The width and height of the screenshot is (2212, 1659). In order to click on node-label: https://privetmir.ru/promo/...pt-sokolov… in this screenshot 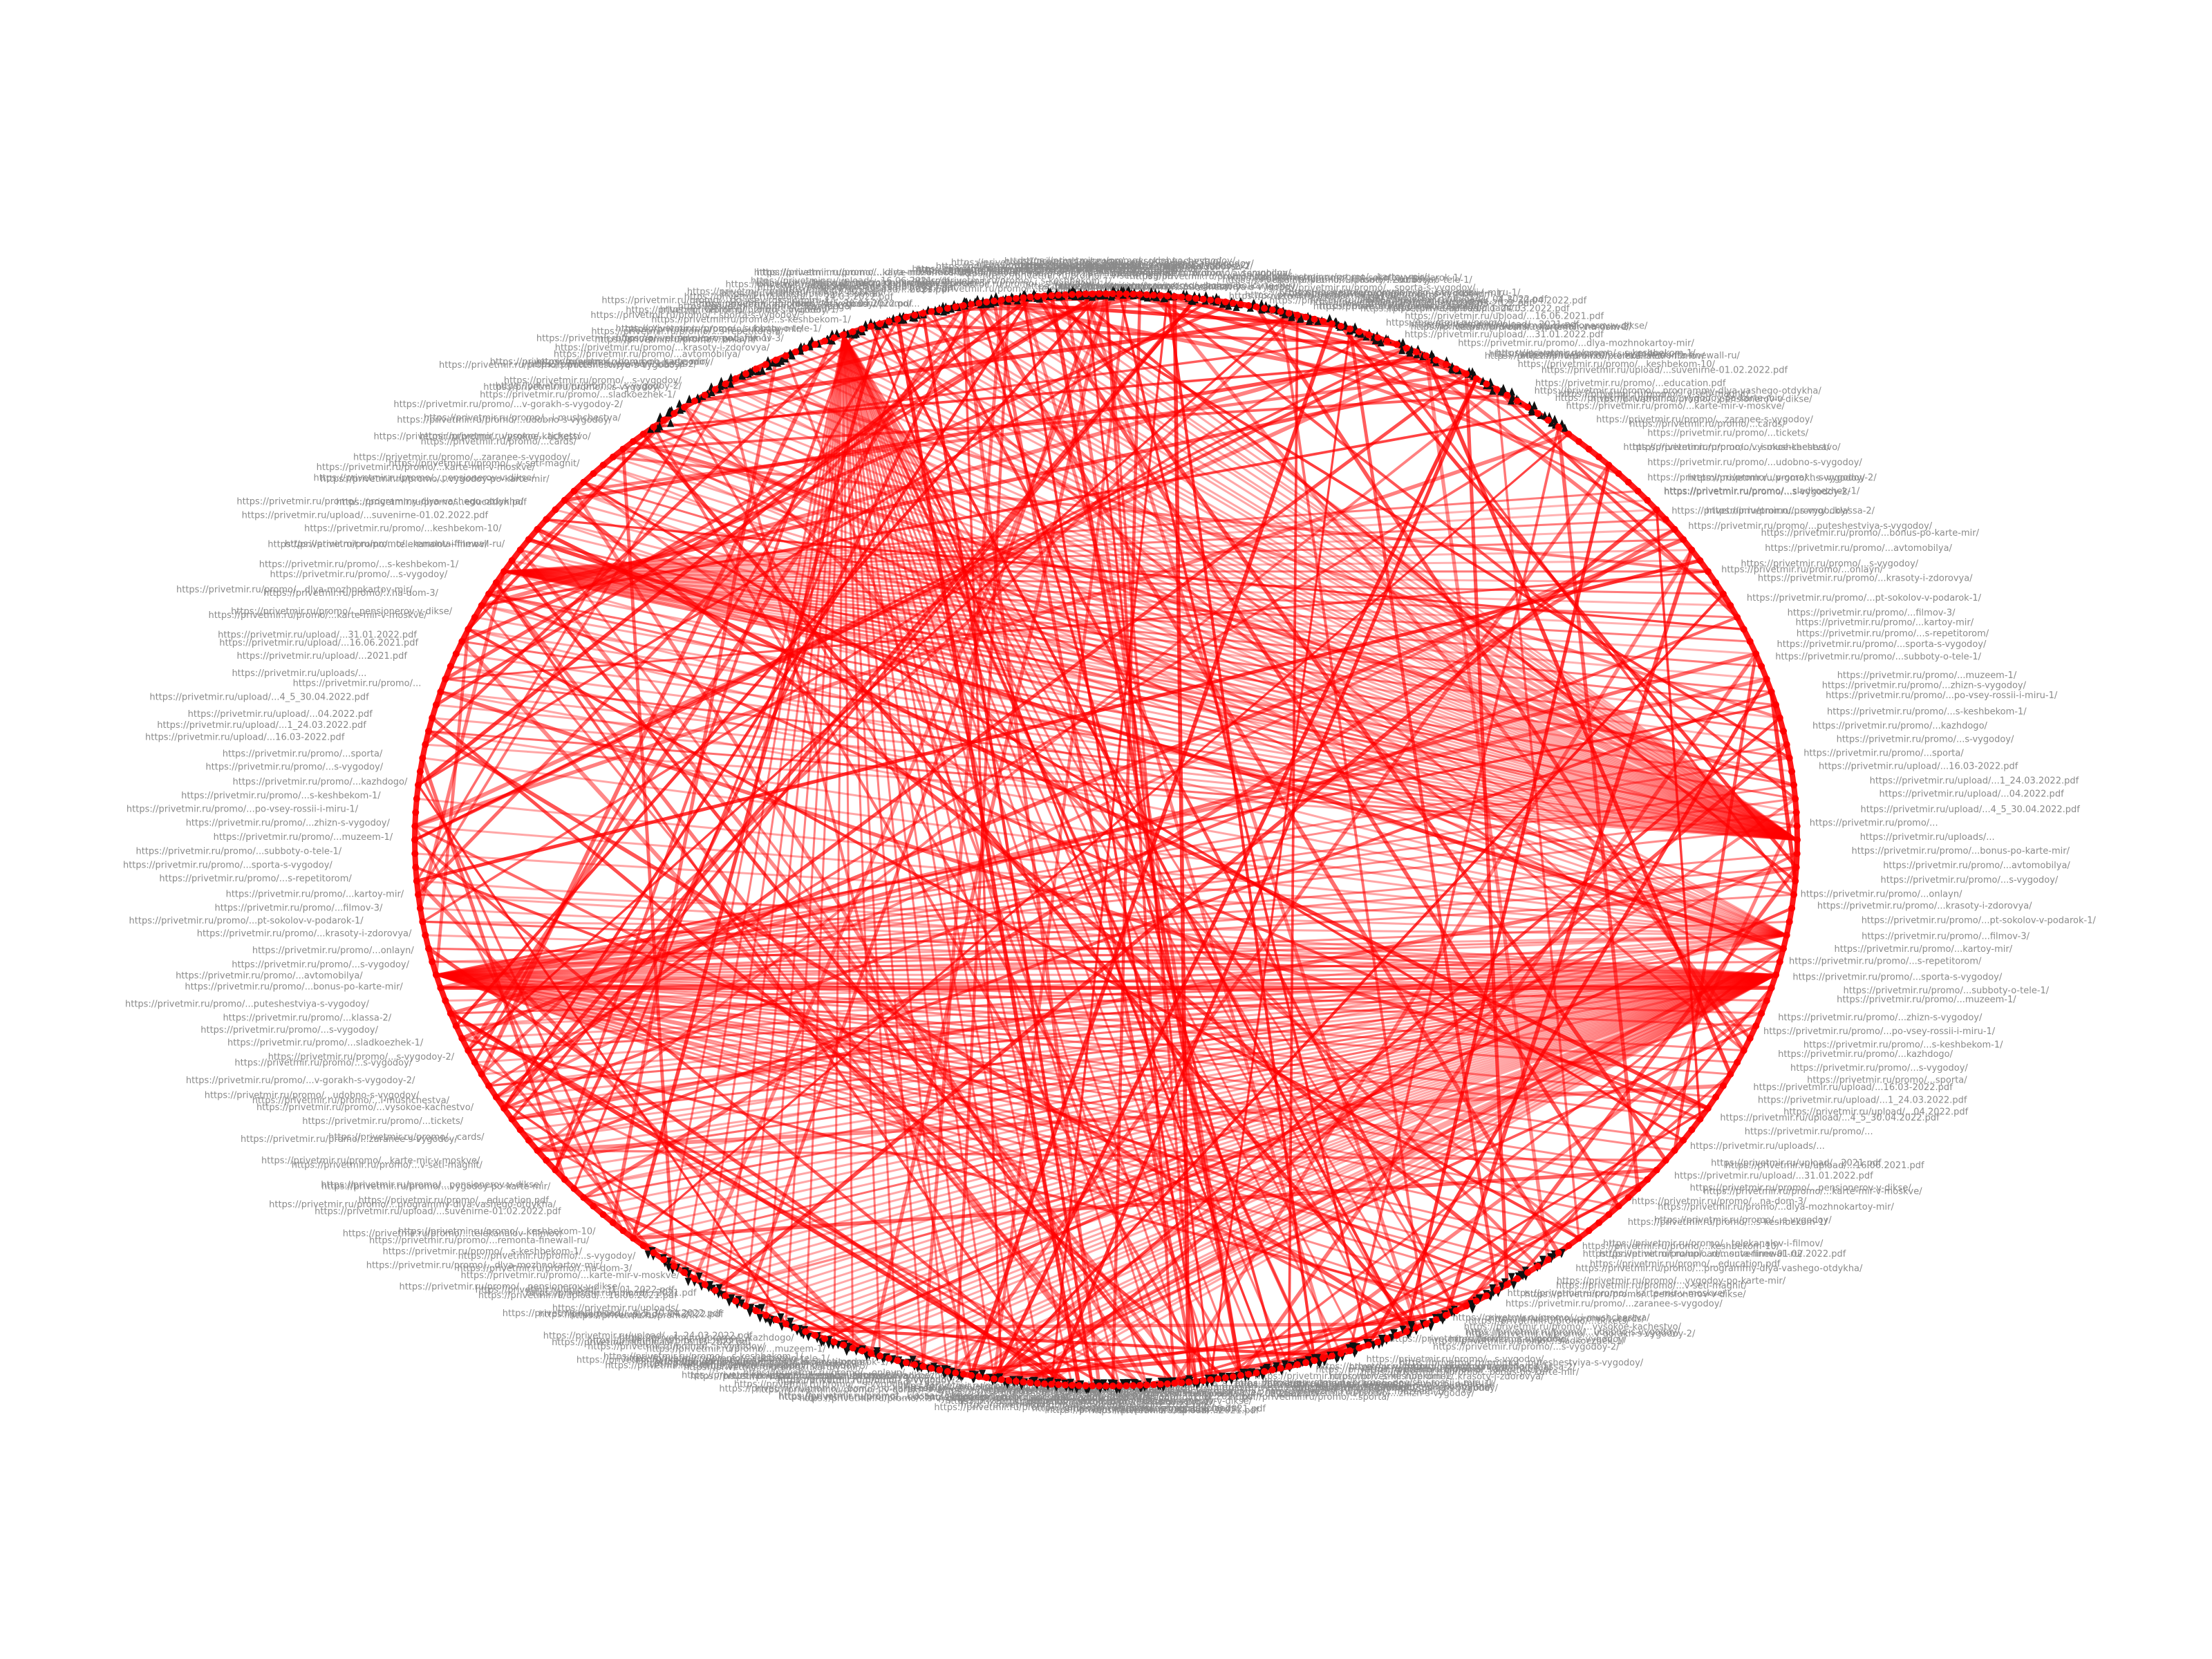, I will do `click(1434, 1367)`.